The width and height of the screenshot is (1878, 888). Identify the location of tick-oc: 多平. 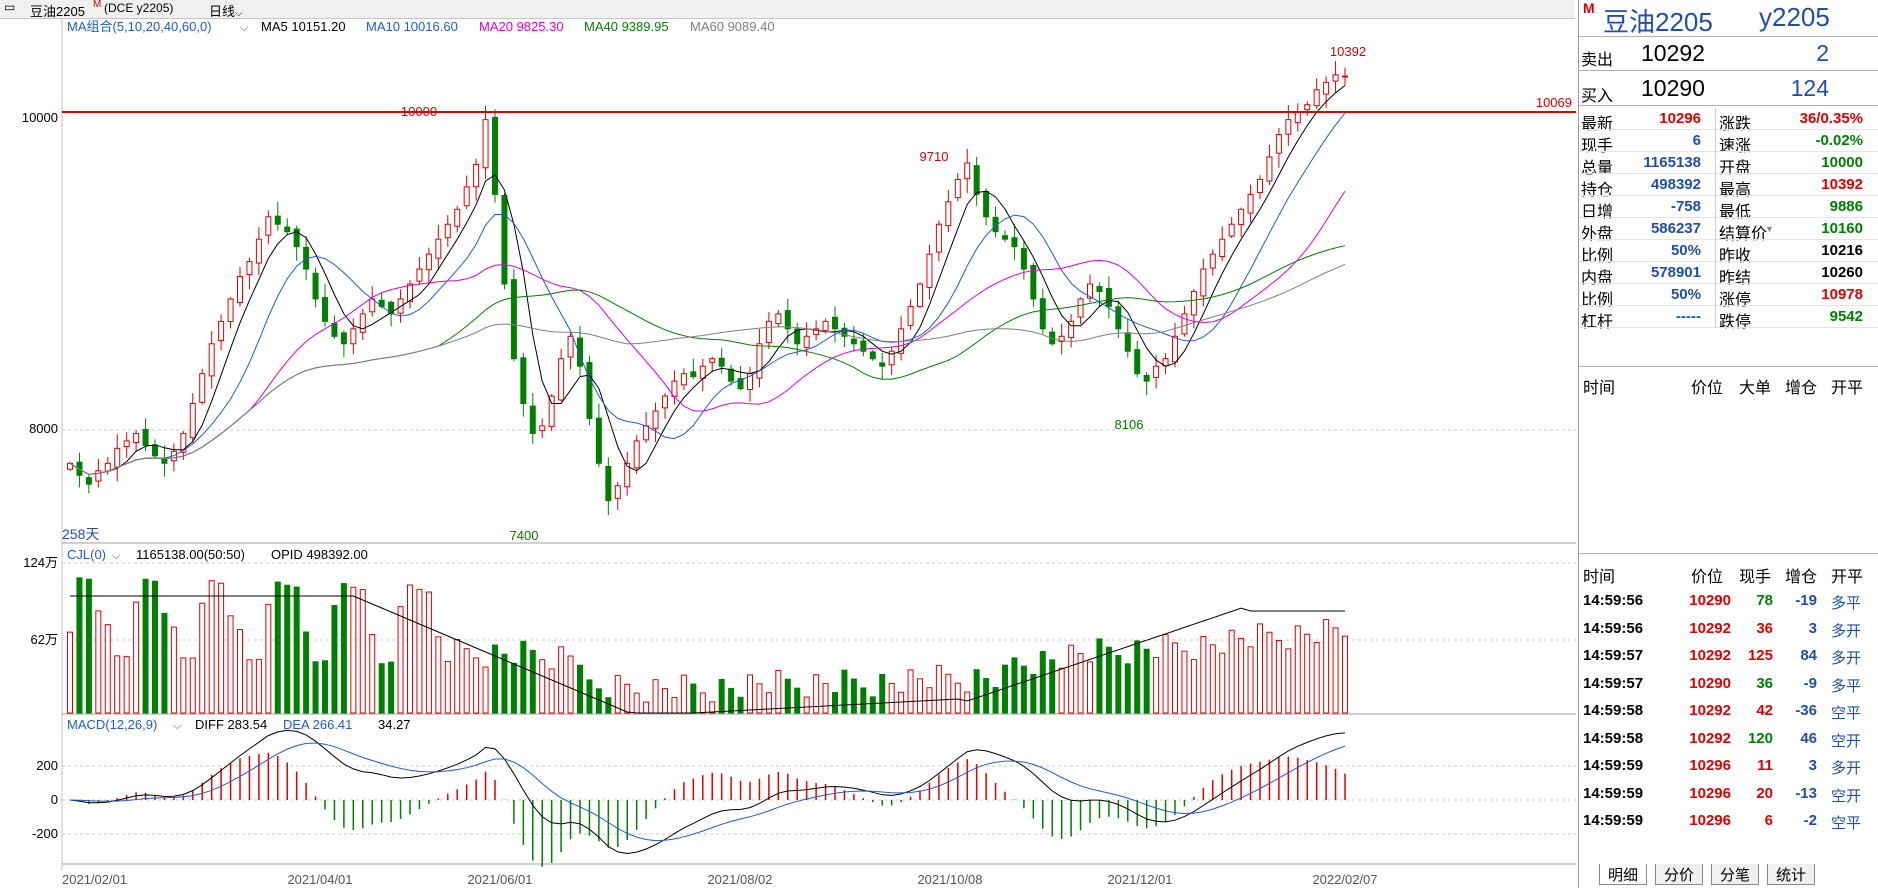
(1846, 603).